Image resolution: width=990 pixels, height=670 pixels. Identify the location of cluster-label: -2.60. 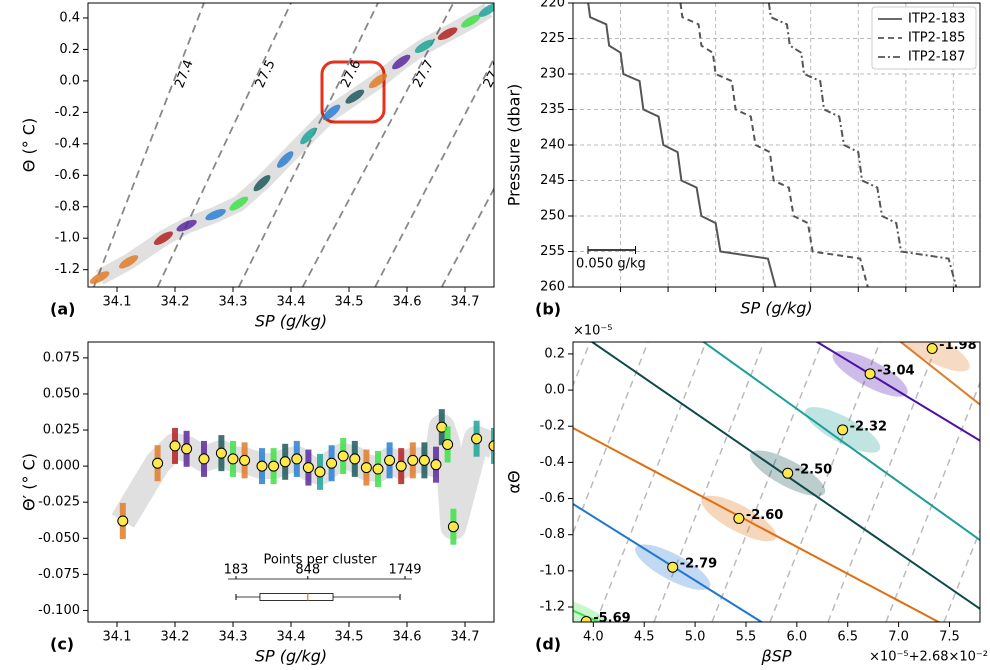
(764, 515).